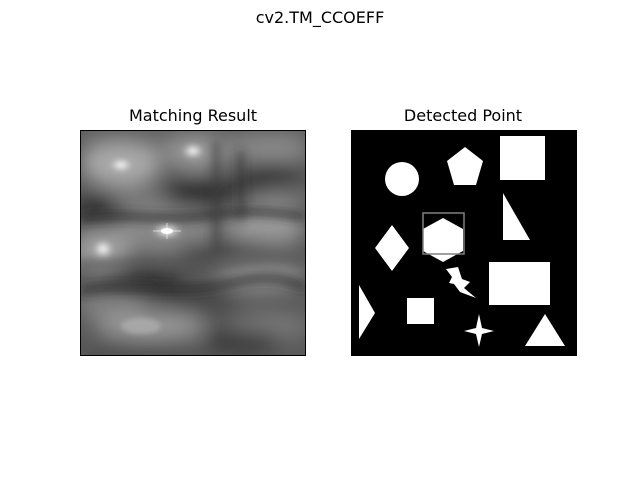 This screenshot has width=640, height=480. What do you see at coordinates (392, 248) in the screenshot?
I see `shape-diamond` at bounding box center [392, 248].